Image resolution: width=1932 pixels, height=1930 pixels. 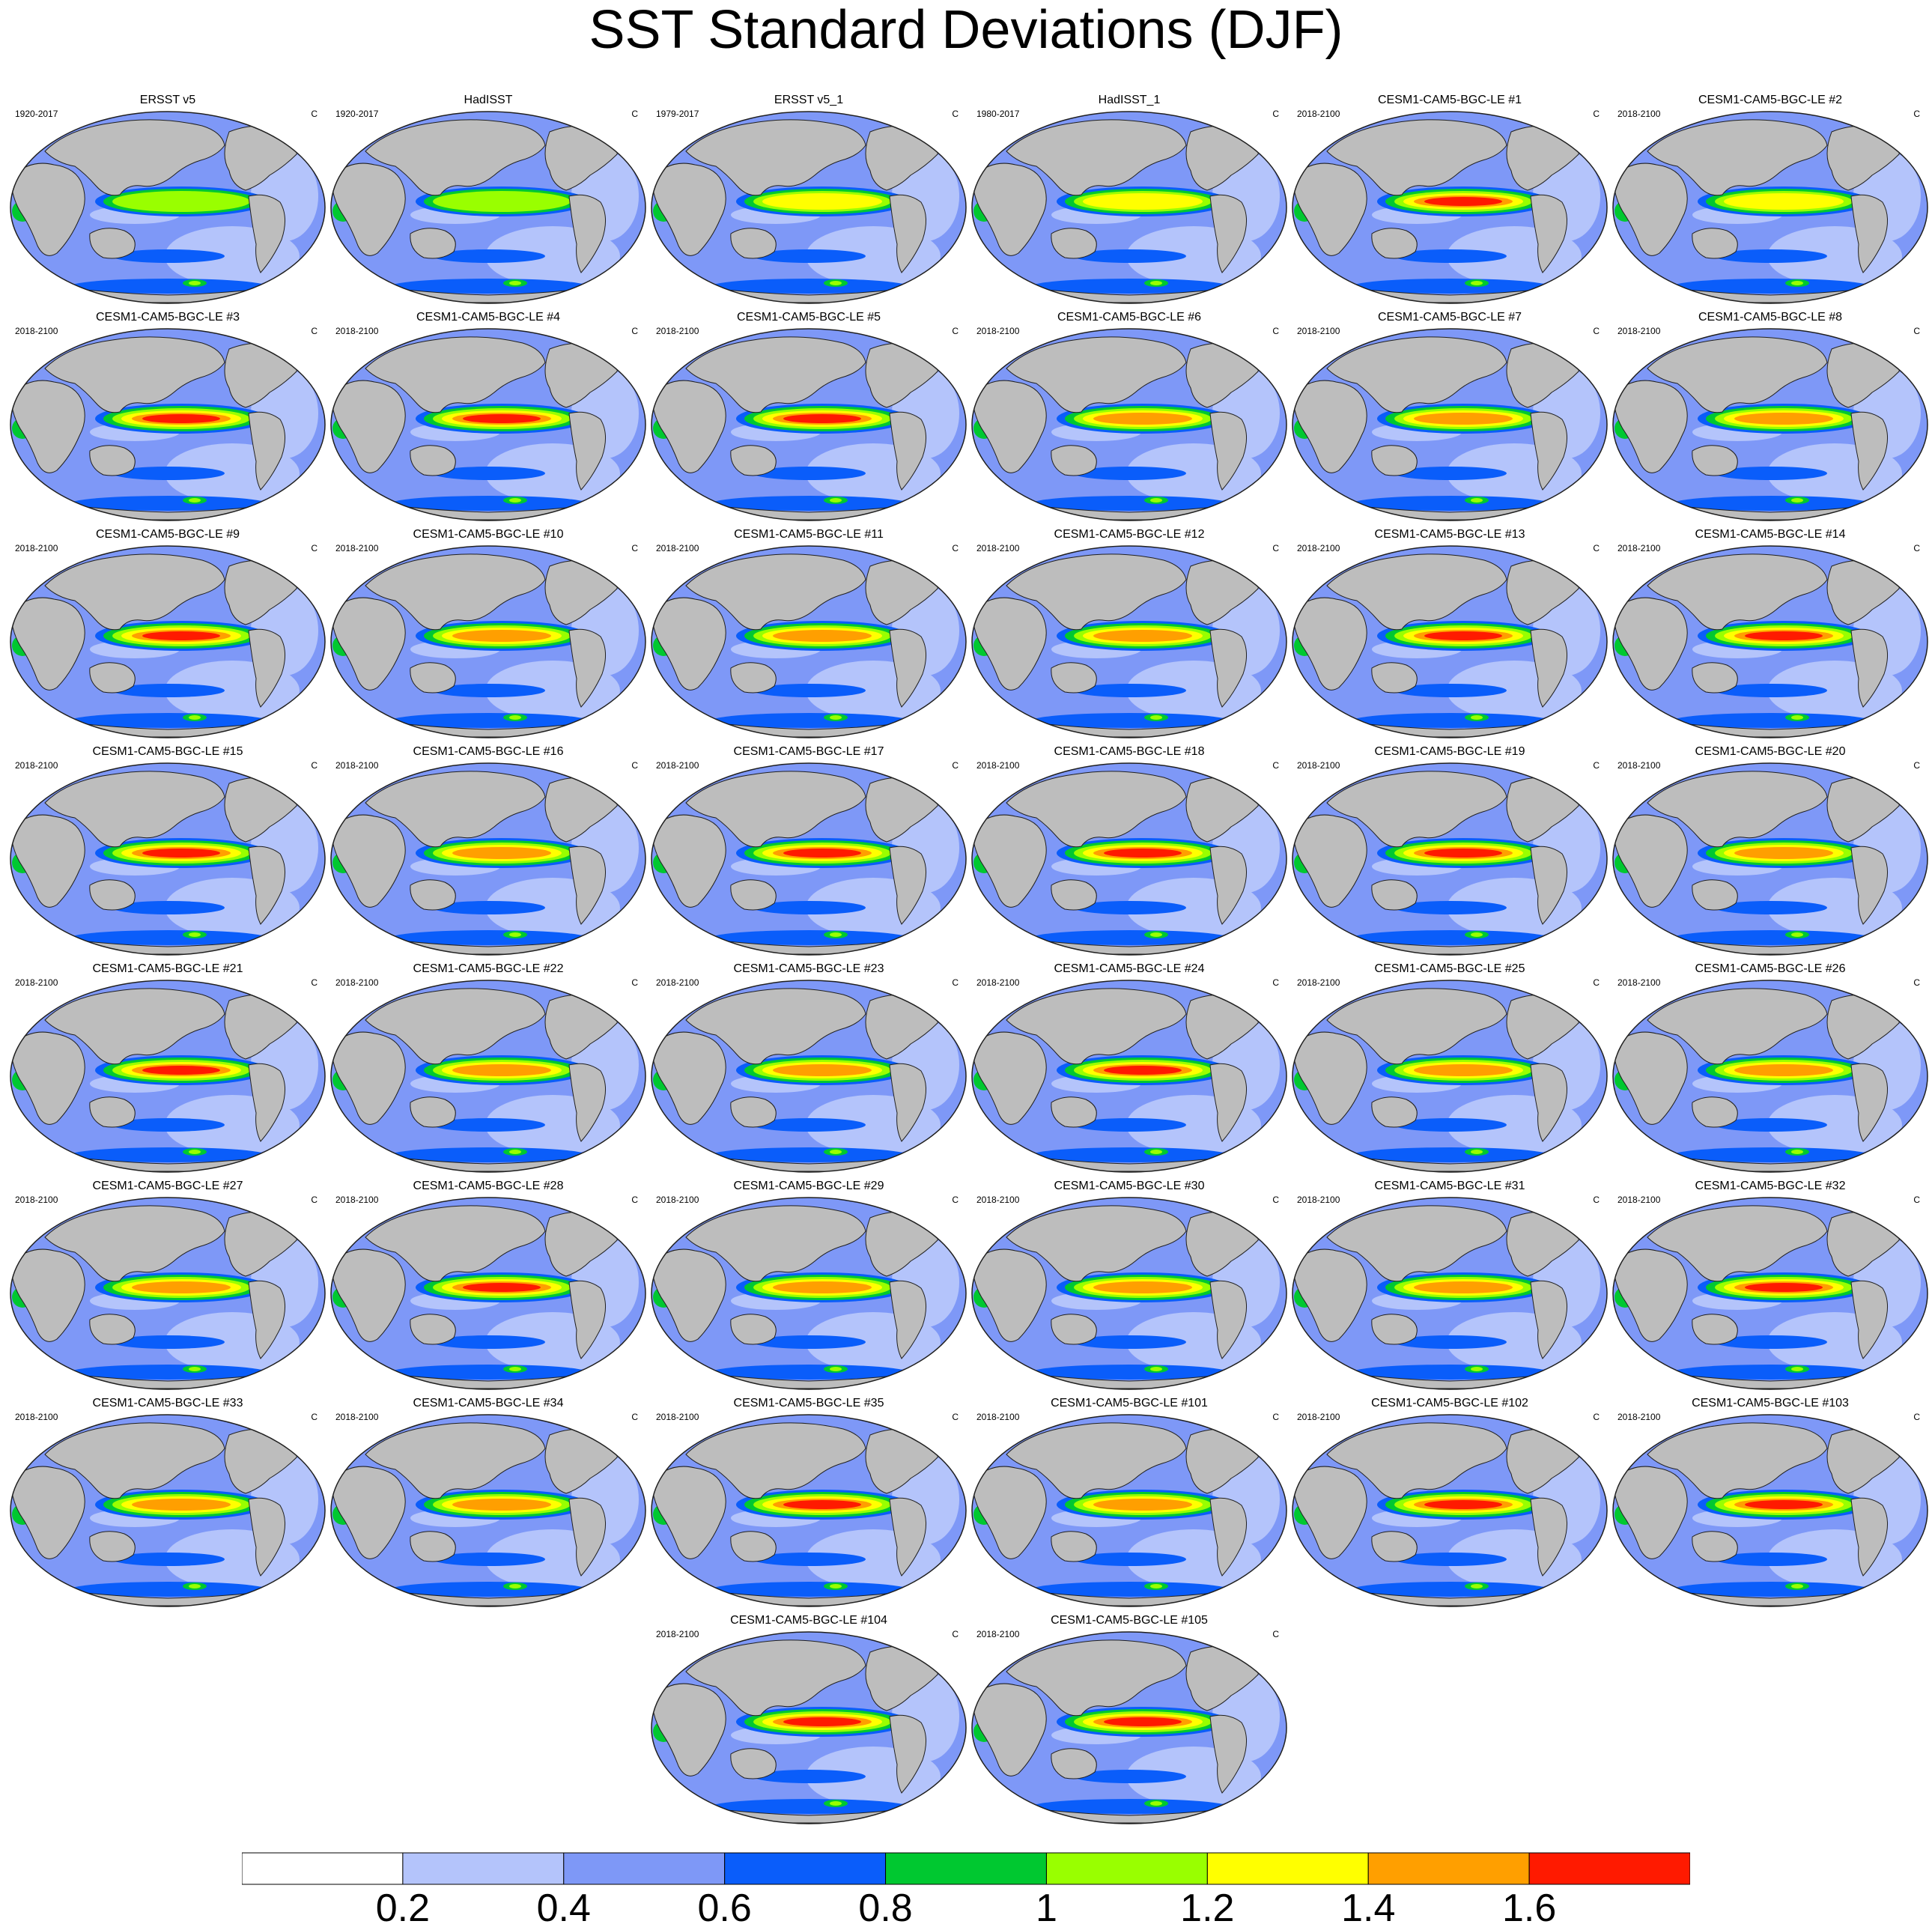 What do you see at coordinates (167, 851) in the screenshot?
I see `map-panel: CESM1-CAM5-BGC-LE #15 2018-2100 C` at bounding box center [167, 851].